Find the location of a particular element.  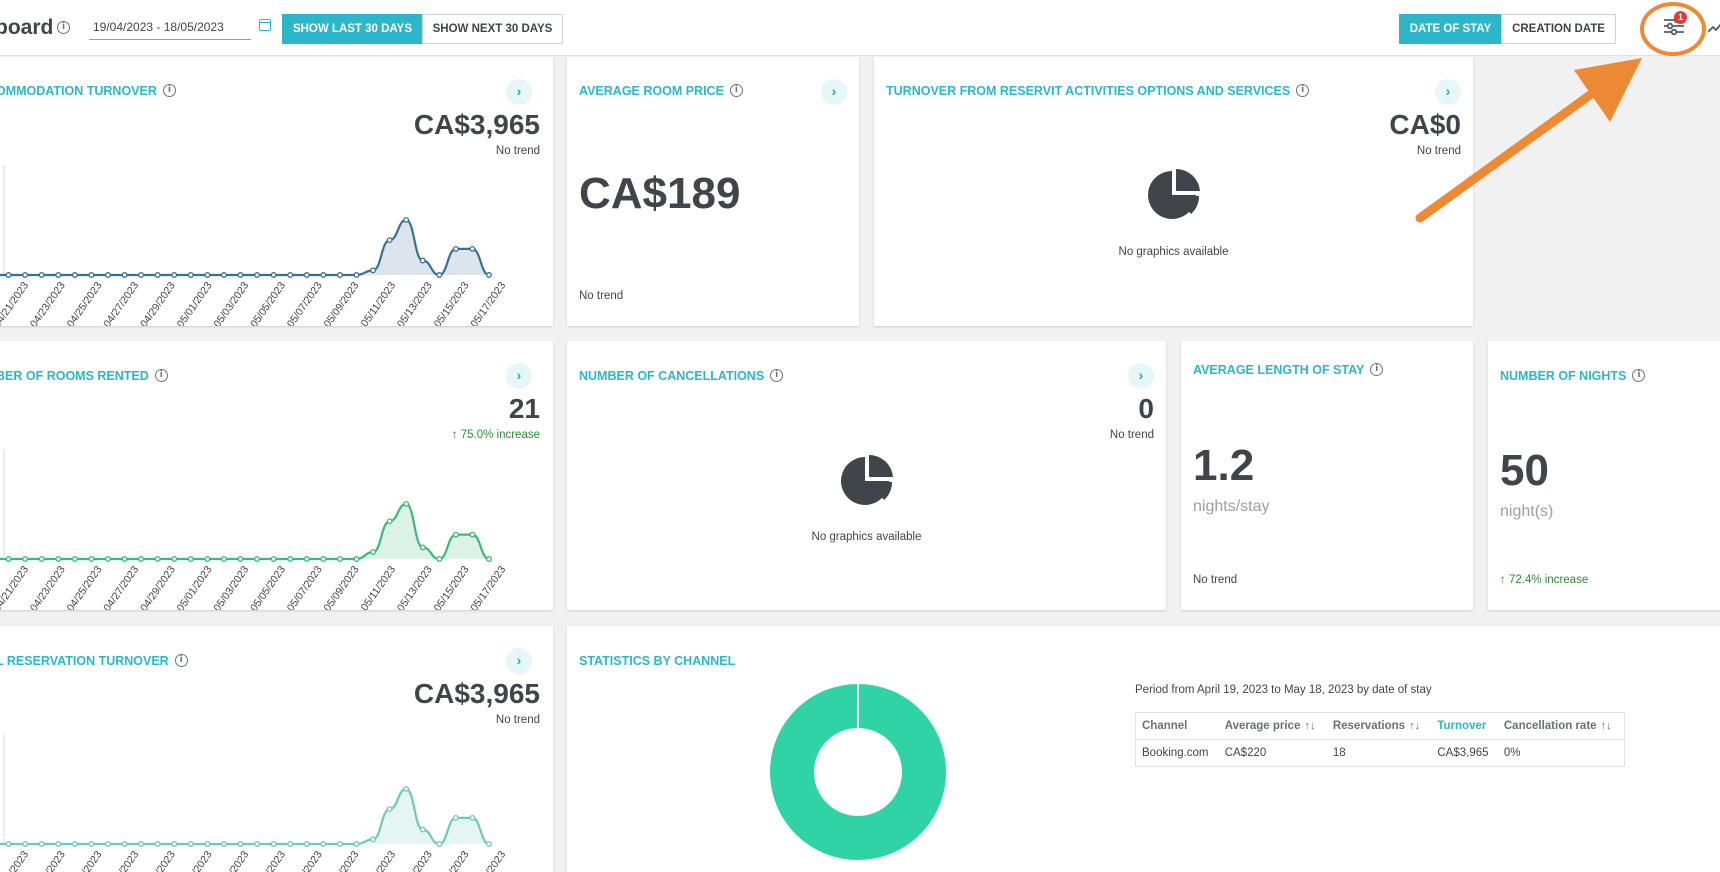

column-header: Reservations ↑↓ is located at coordinates (1379, 726).